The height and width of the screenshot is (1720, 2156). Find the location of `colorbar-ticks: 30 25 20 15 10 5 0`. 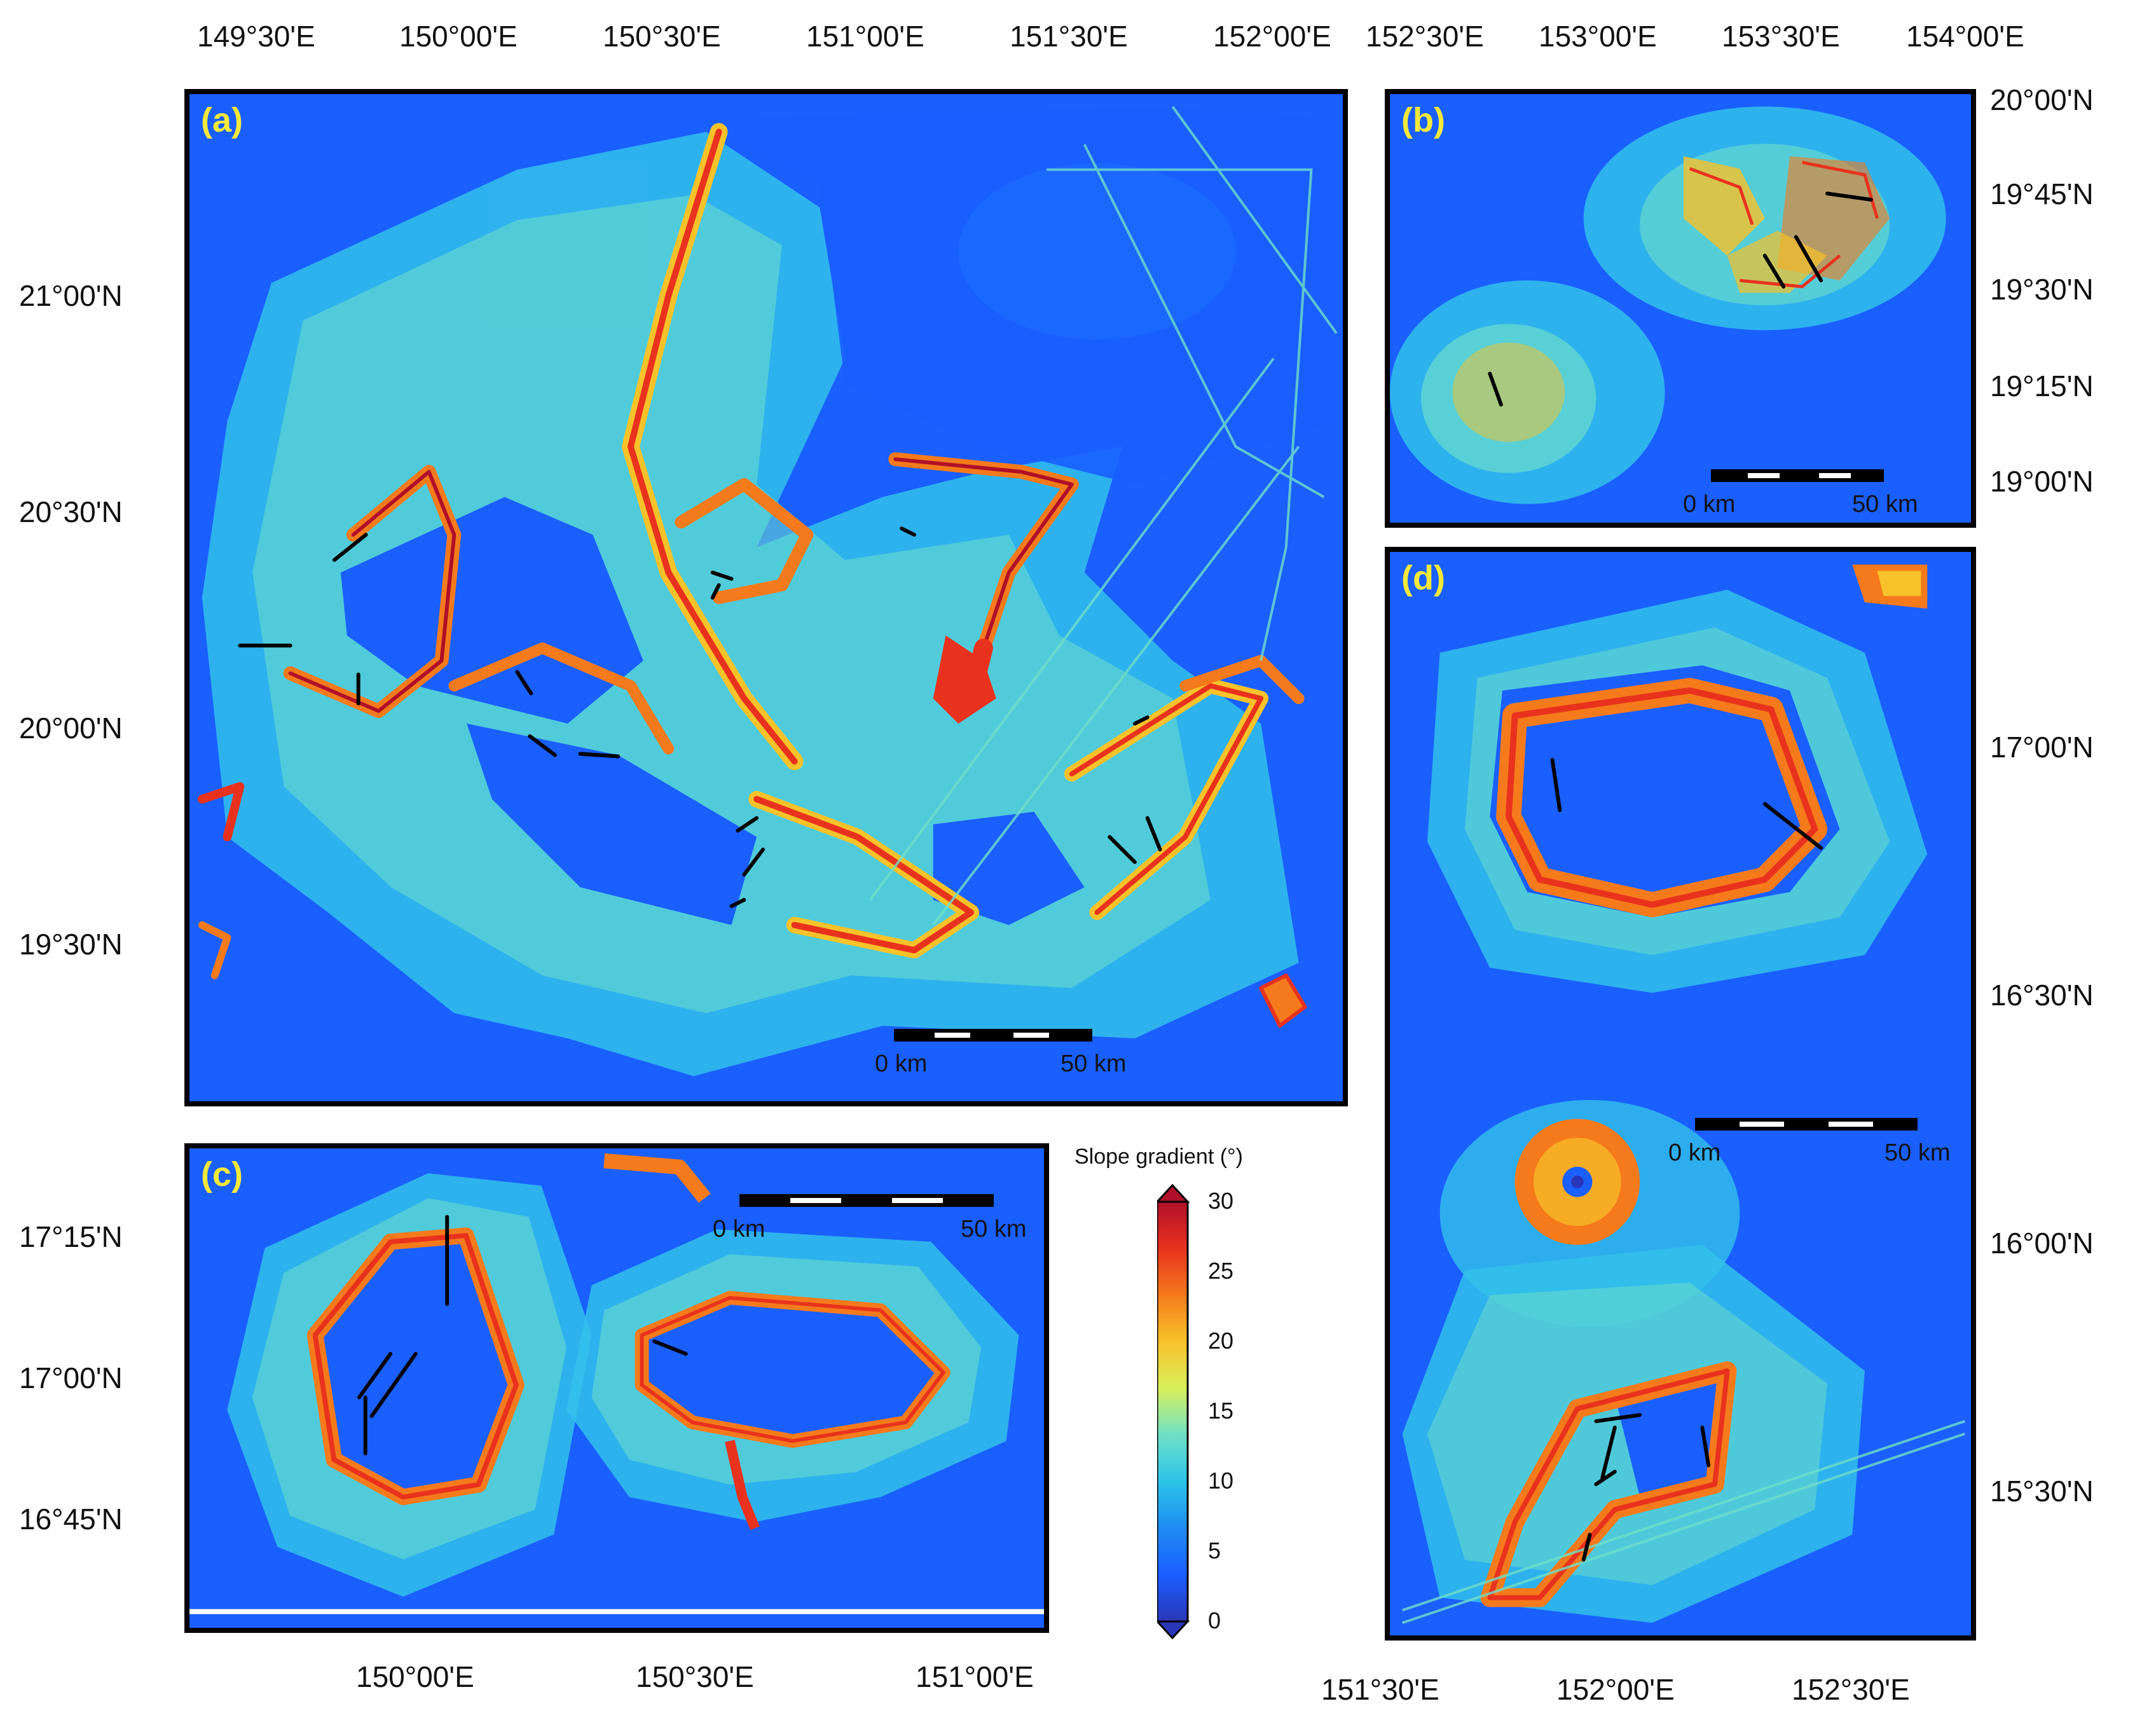

colorbar-ticks: 30 25 20 15 10 5 0 is located at coordinates (1246, 1409).